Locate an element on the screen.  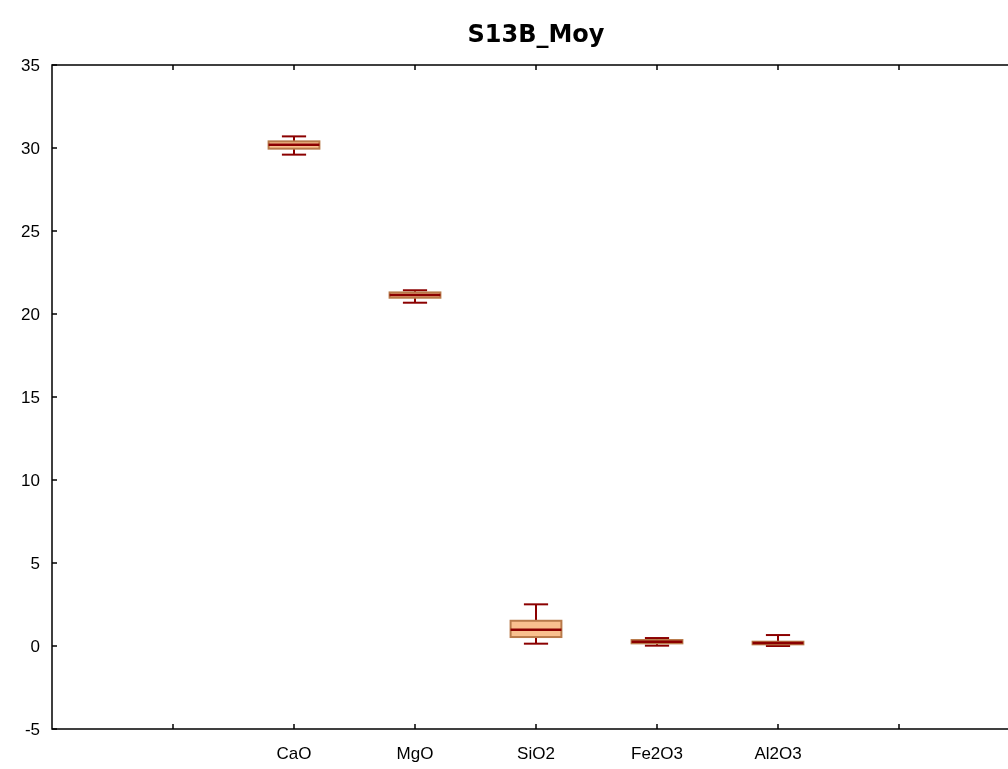
y-tick-label: 15 is located at coordinates (30, 397).